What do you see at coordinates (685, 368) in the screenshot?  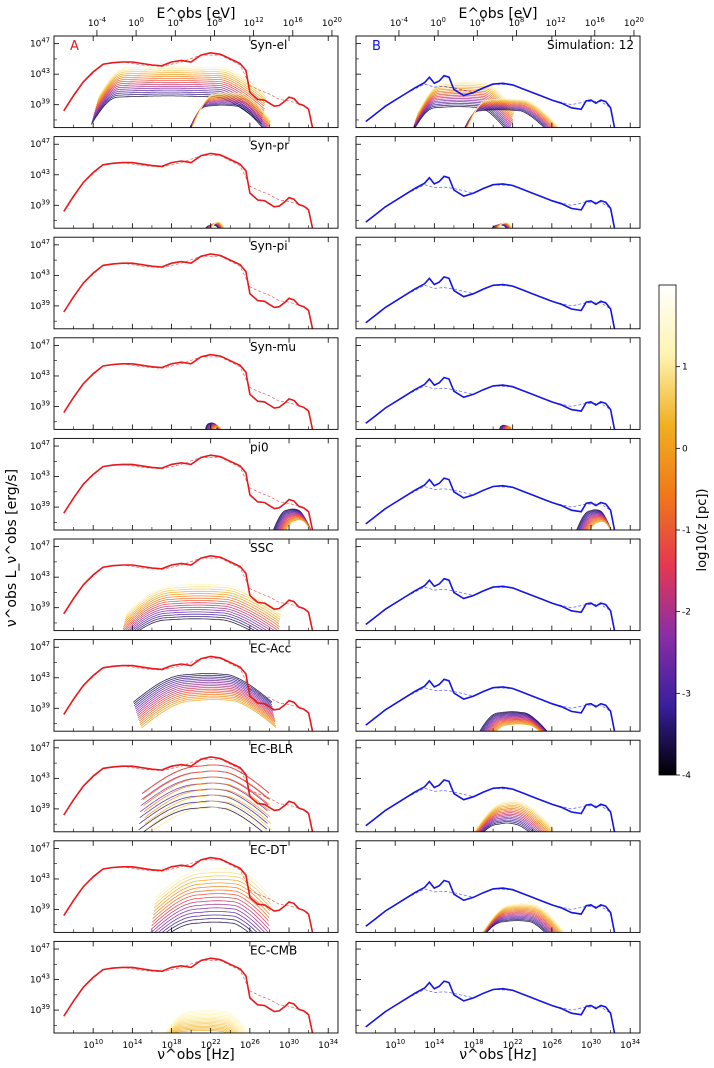 I see `colorbar-tick-label: 1` at bounding box center [685, 368].